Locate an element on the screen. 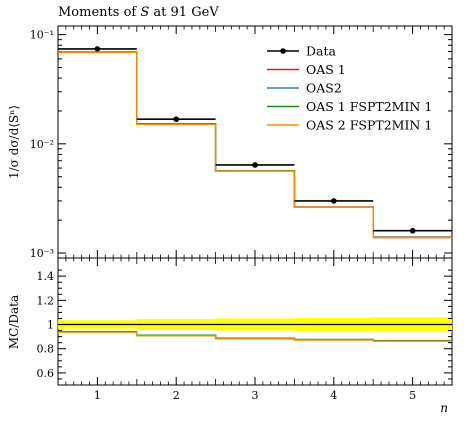 The height and width of the screenshot is (421, 467). y-tick-label: 10⁻³ is located at coordinates (42, 253).